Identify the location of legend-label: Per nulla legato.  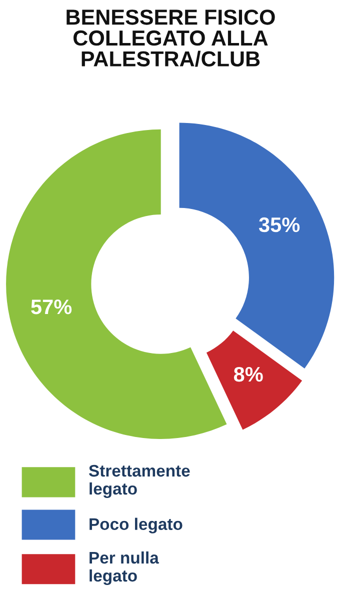
(124, 568).